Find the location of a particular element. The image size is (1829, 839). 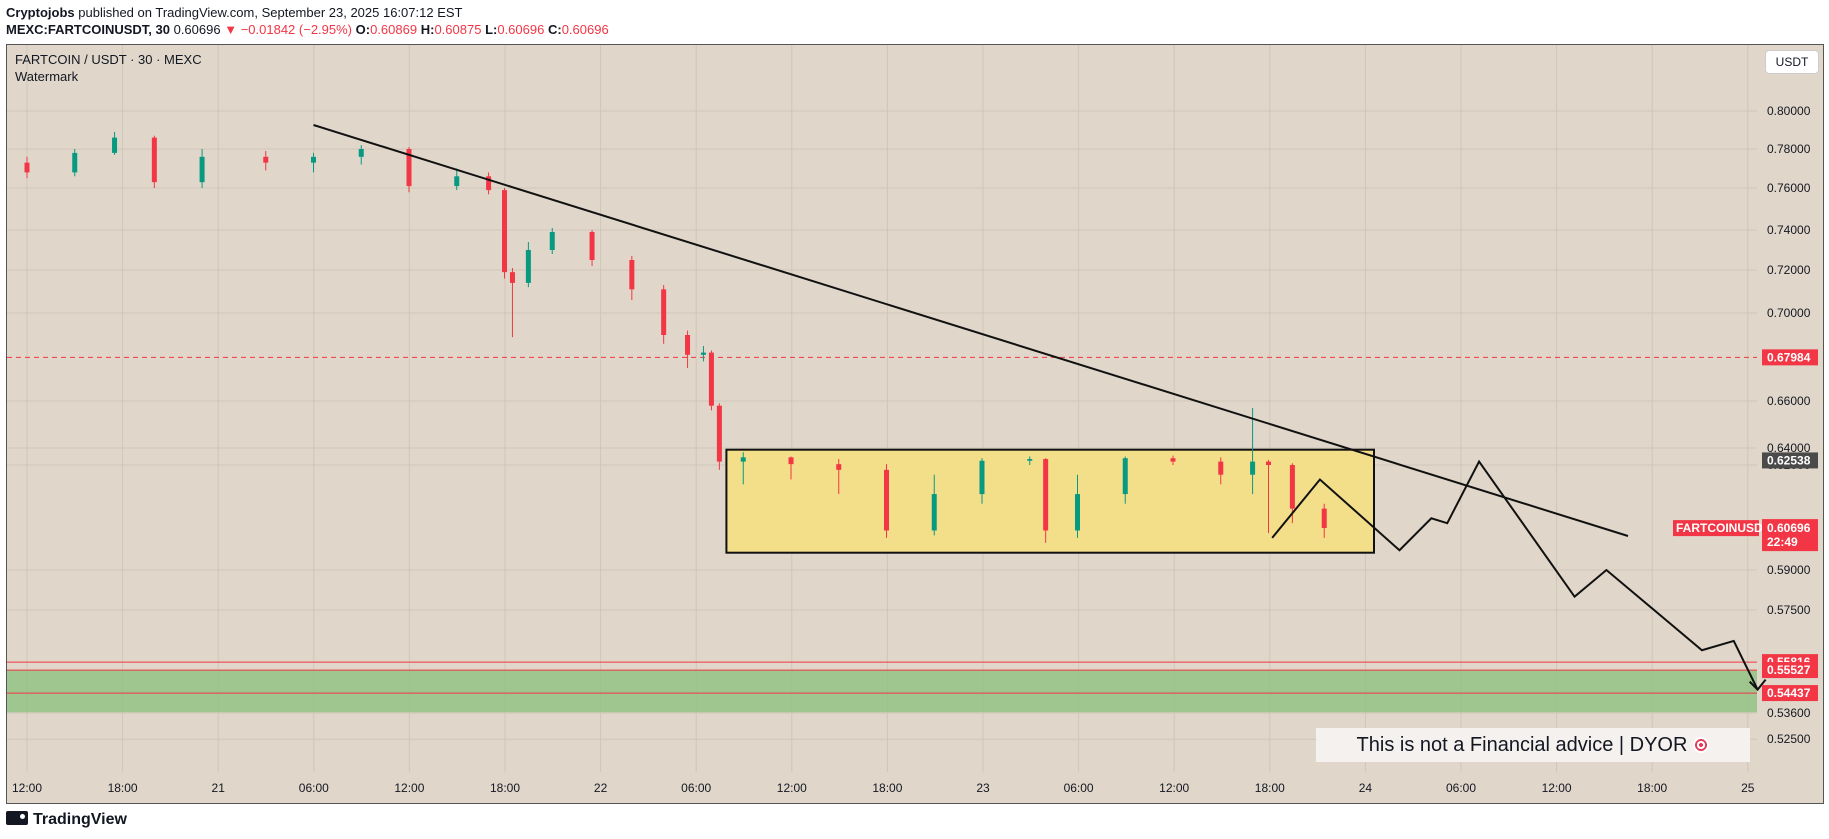

price-tag-value: 0.62538 is located at coordinates (1789, 460).